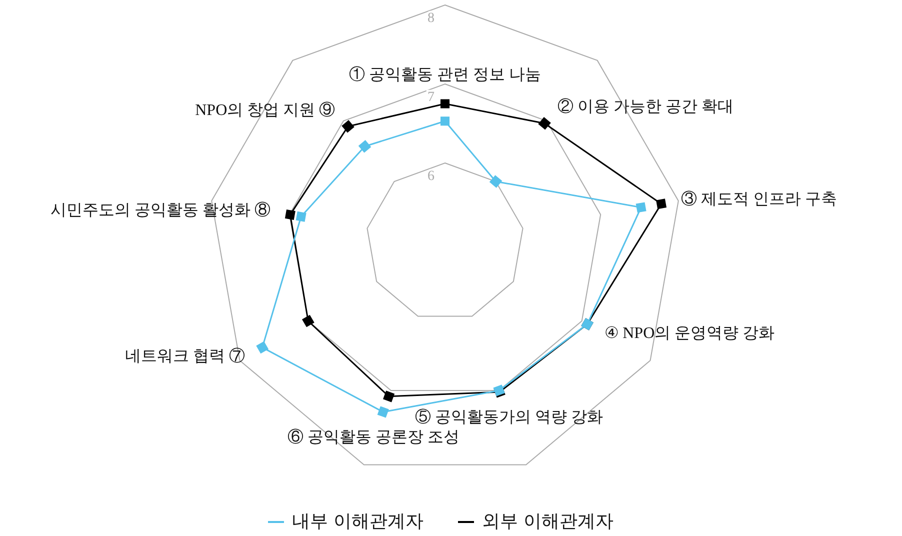  I want to click on y-tick-label: 7, so click(431, 98).